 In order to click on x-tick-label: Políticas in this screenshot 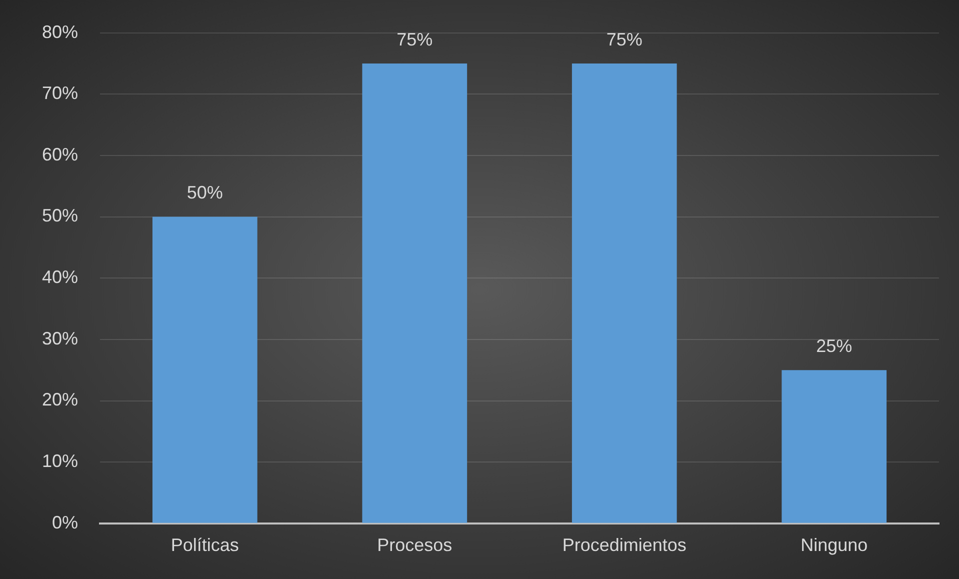, I will do `click(204, 545)`.